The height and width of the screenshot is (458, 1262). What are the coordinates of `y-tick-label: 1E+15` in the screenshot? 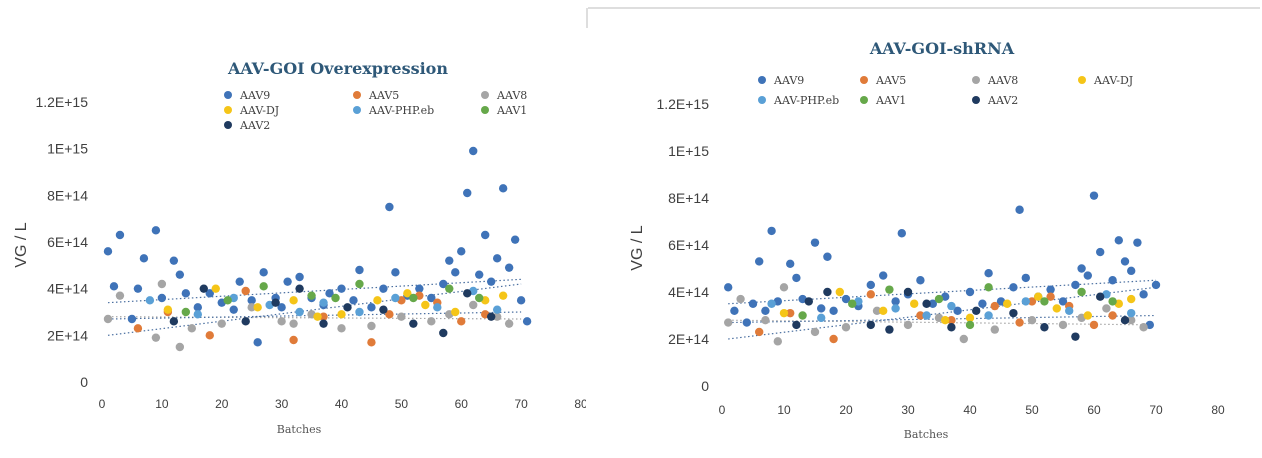 It's located at (688, 151).